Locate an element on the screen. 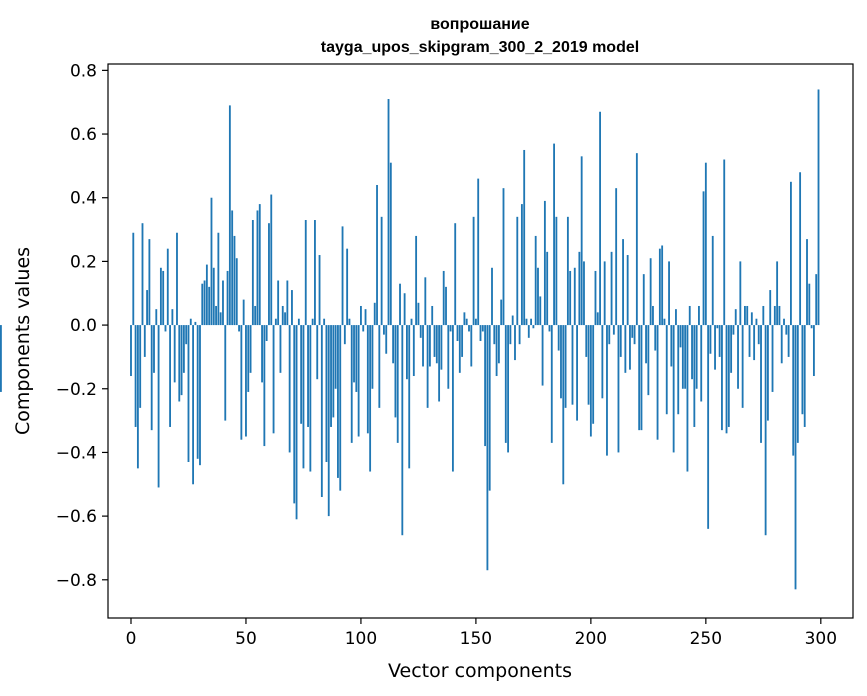 Image resolution: width=867 pixels, height=696 pixels. y-tick-label: 0.4 is located at coordinates (83, 199).